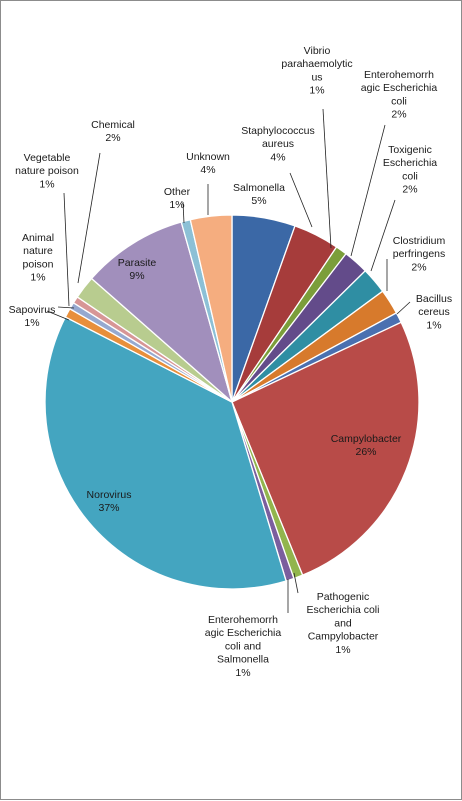  I want to click on slice-label-enterohemorrh-agic-escherichia-coli: Enterohemorrh agic Escherichia coli 2%, so click(399, 95).